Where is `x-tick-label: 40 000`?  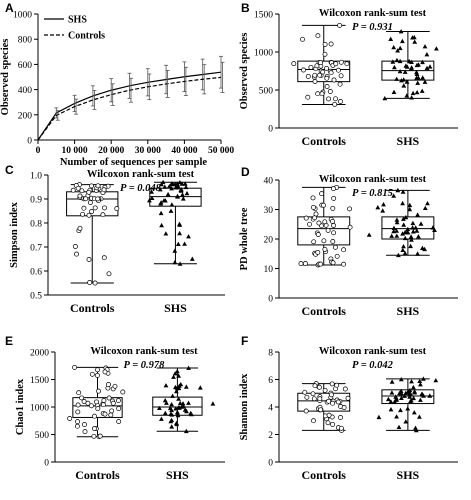
x-tick-label: 40 000 is located at coordinates (184, 151).